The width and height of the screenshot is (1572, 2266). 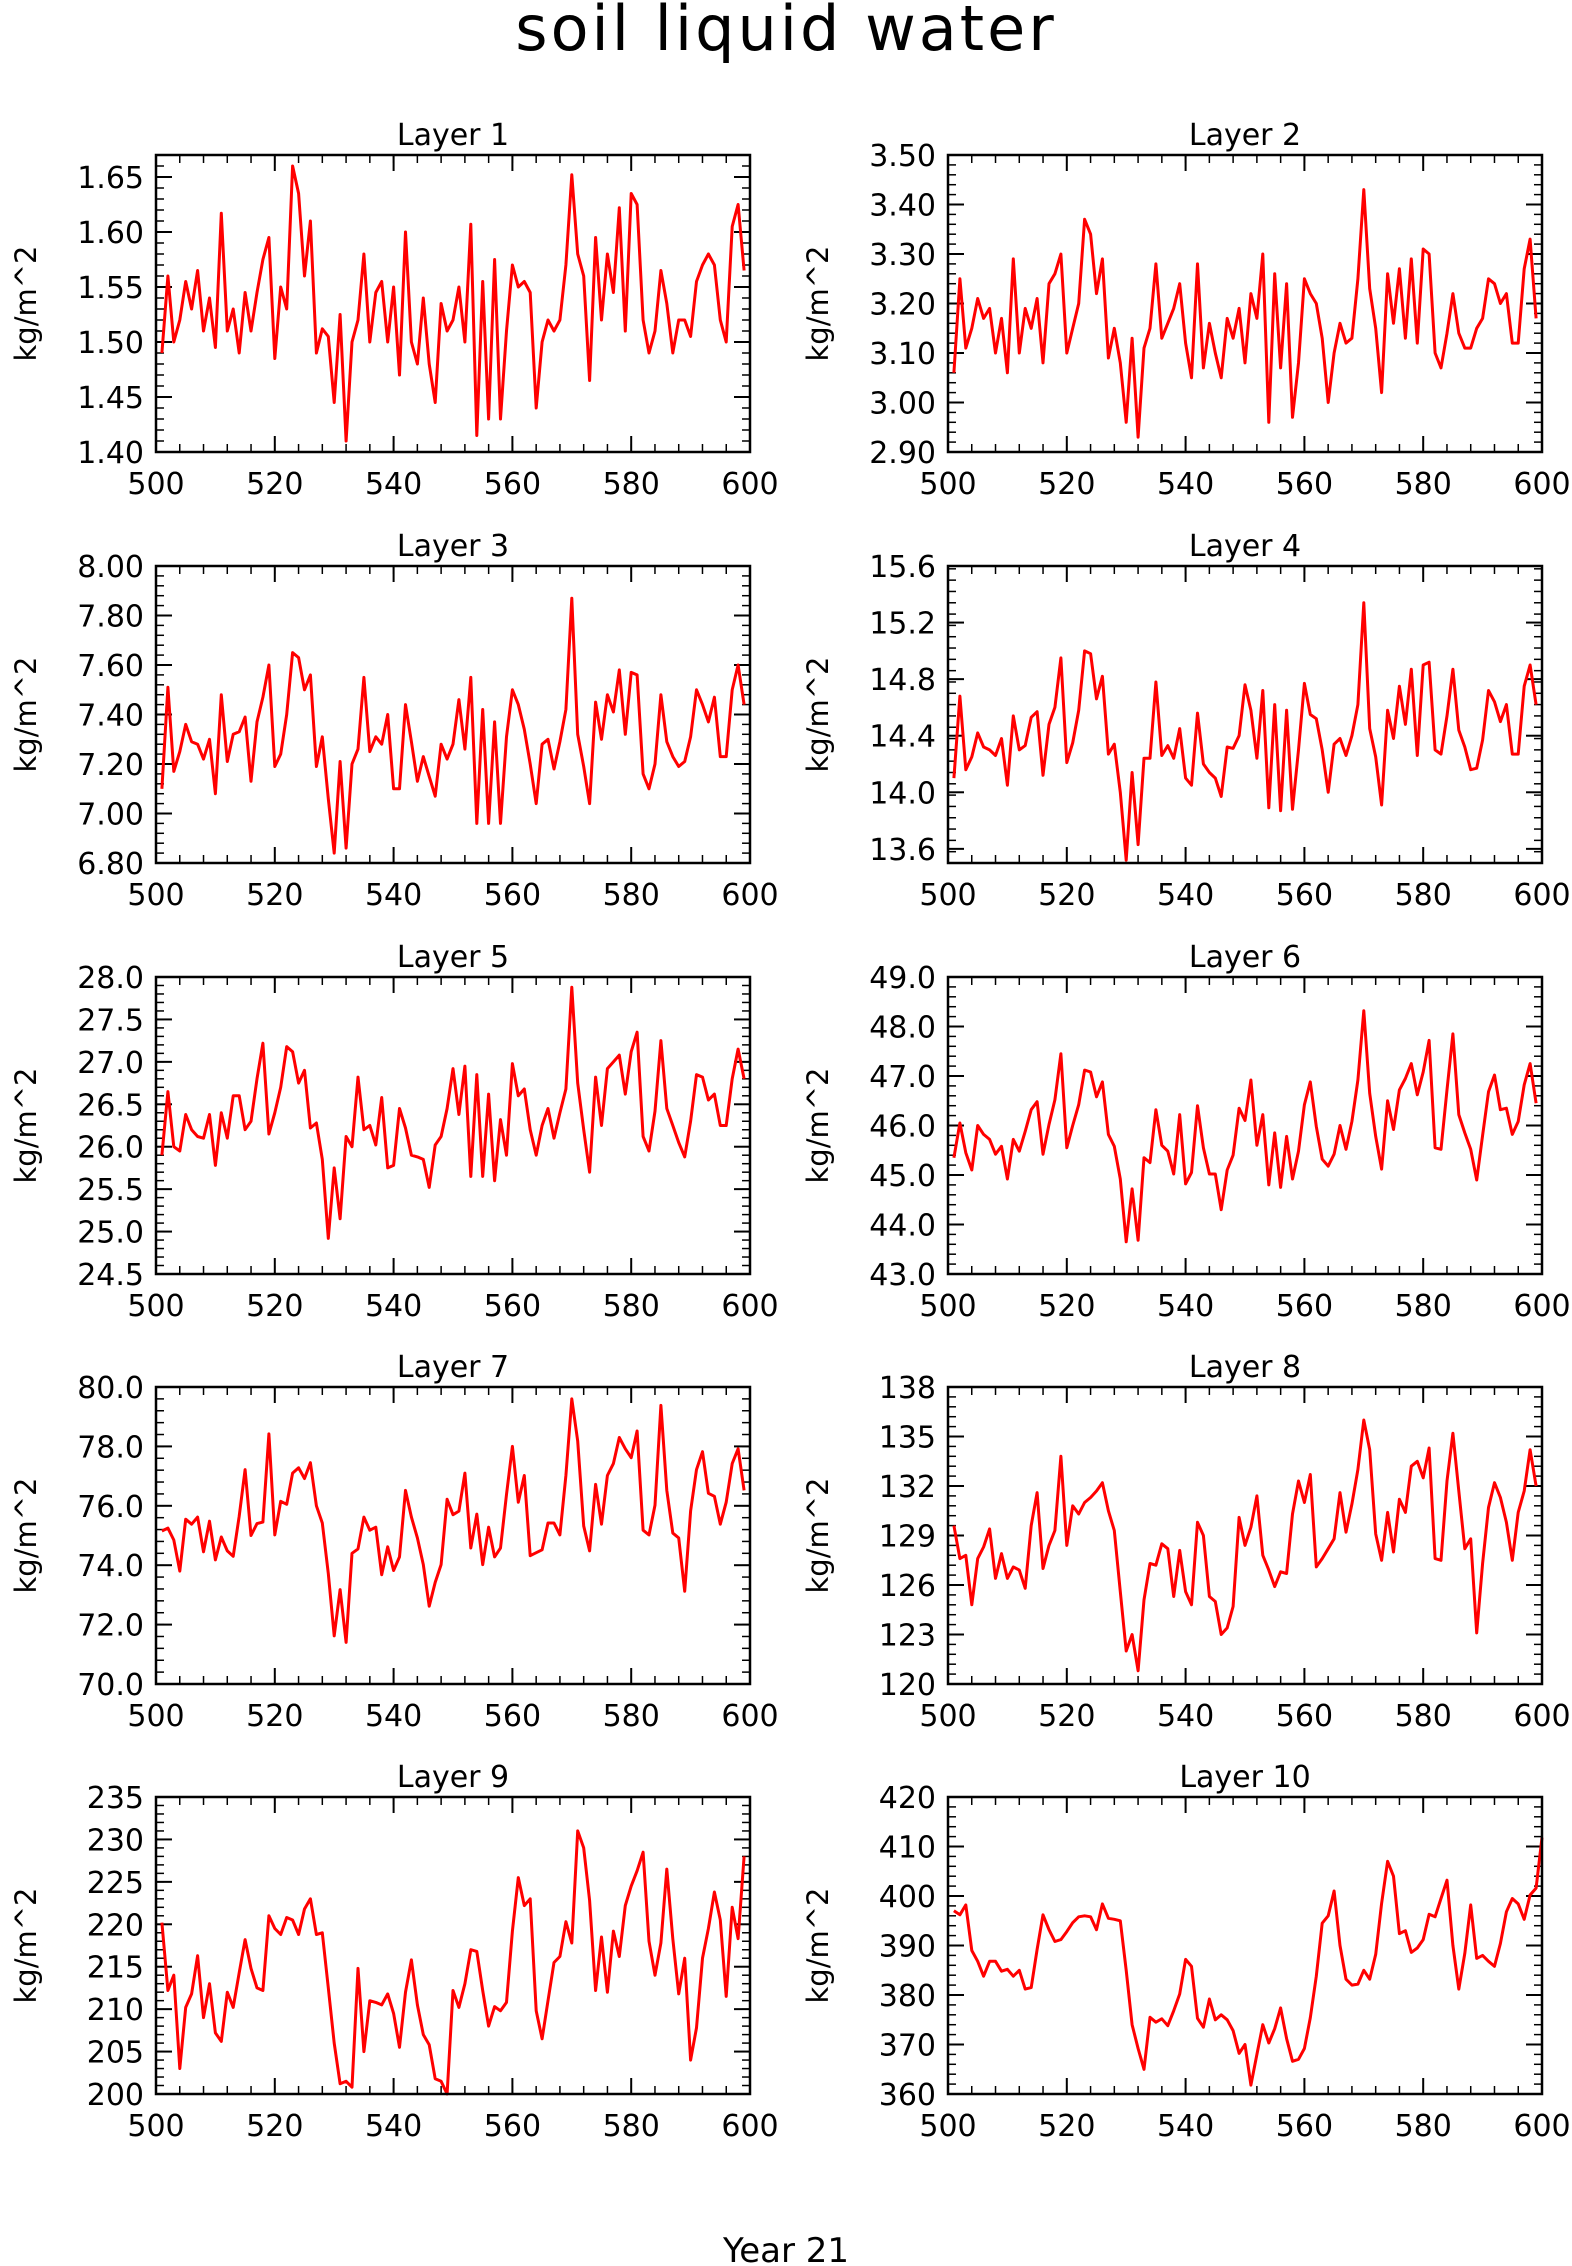 I want to click on y-tick-label: 48.0, so click(x=902, y=1028).